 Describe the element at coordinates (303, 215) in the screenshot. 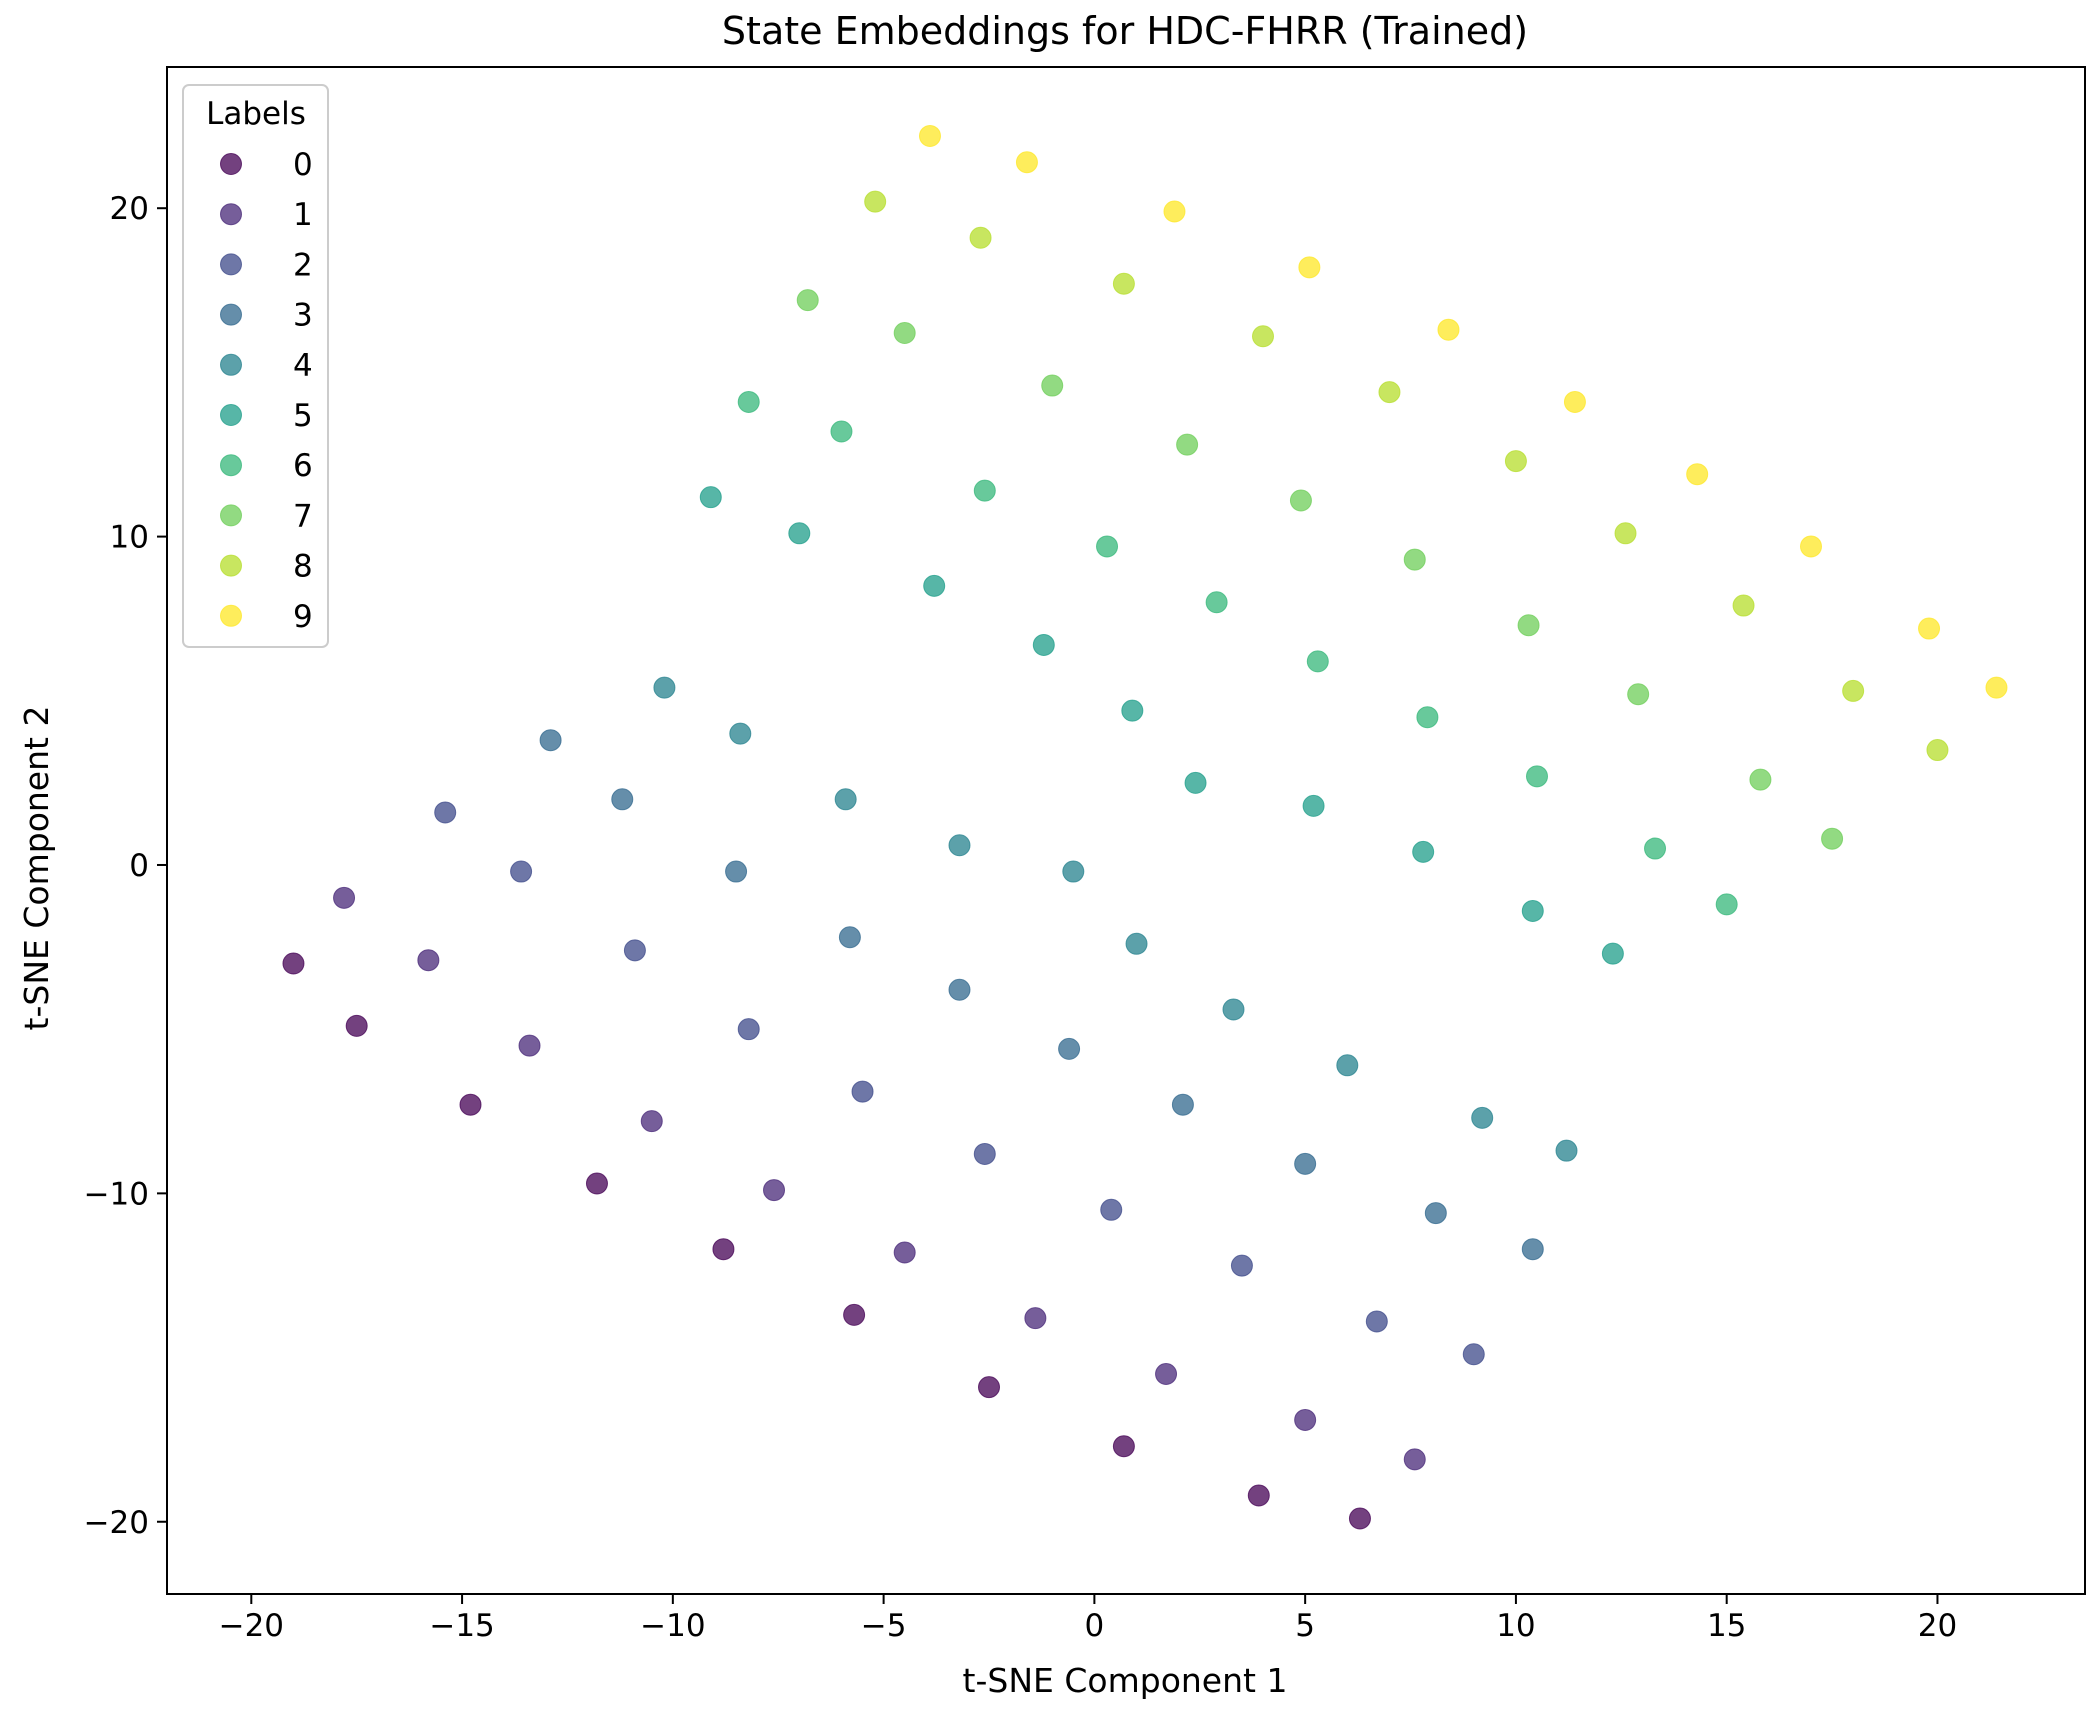

I see `legend-label: 1` at that location.